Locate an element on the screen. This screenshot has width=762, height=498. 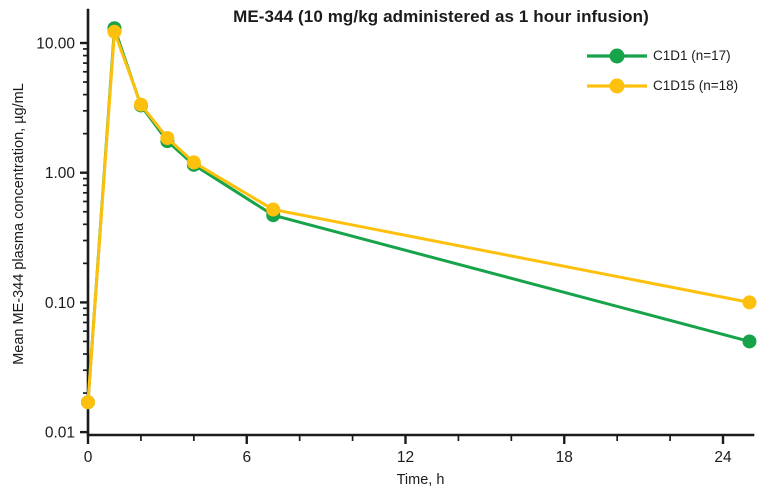
legend-item-c1d15: C1D15 (n=18) is located at coordinates (662, 85).